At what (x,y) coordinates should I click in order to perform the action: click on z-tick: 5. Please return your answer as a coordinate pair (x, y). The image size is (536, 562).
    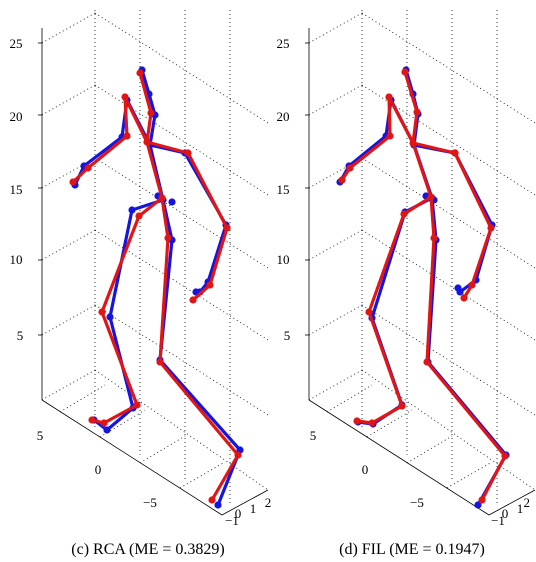
    Looking at the image, I should click on (20, 335).